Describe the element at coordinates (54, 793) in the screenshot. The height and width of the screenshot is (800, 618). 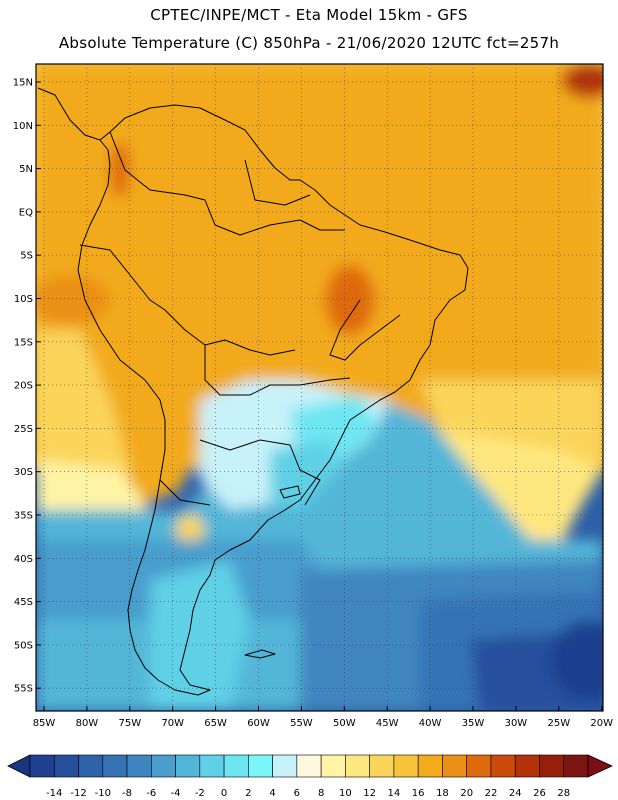
I see `colorbar-label: -14` at that location.